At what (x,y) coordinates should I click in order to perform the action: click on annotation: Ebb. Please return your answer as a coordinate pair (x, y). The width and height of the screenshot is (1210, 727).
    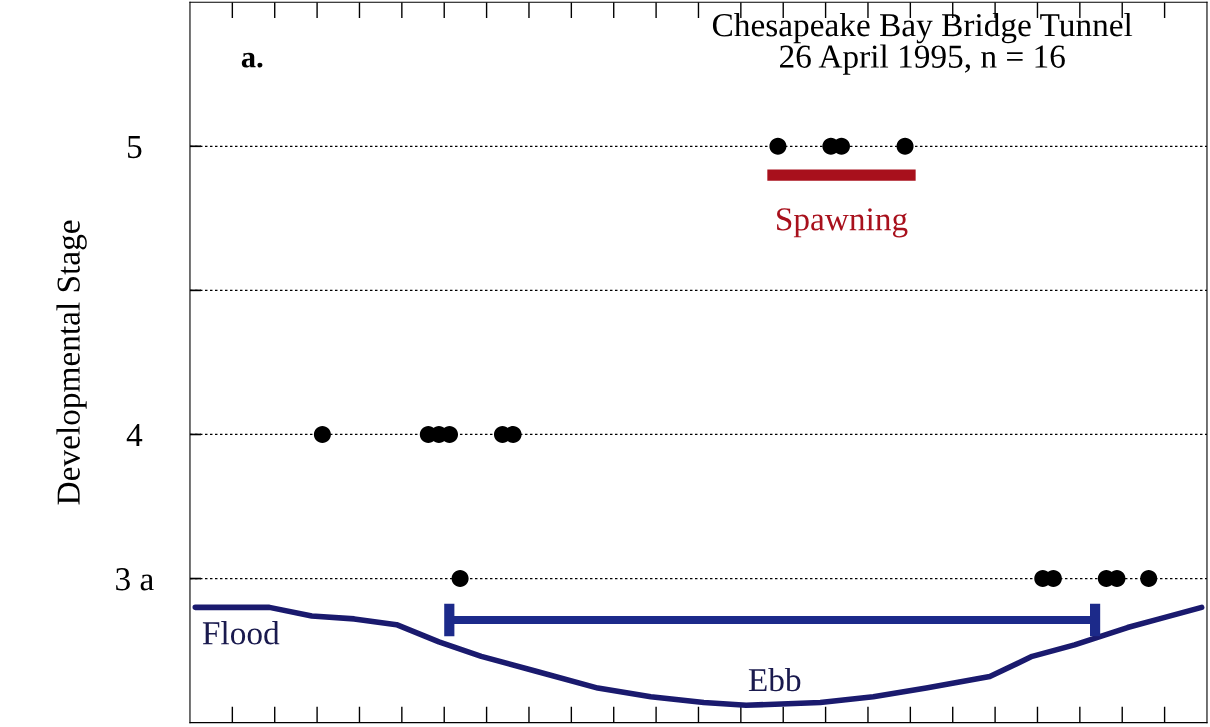
    Looking at the image, I should click on (774, 679).